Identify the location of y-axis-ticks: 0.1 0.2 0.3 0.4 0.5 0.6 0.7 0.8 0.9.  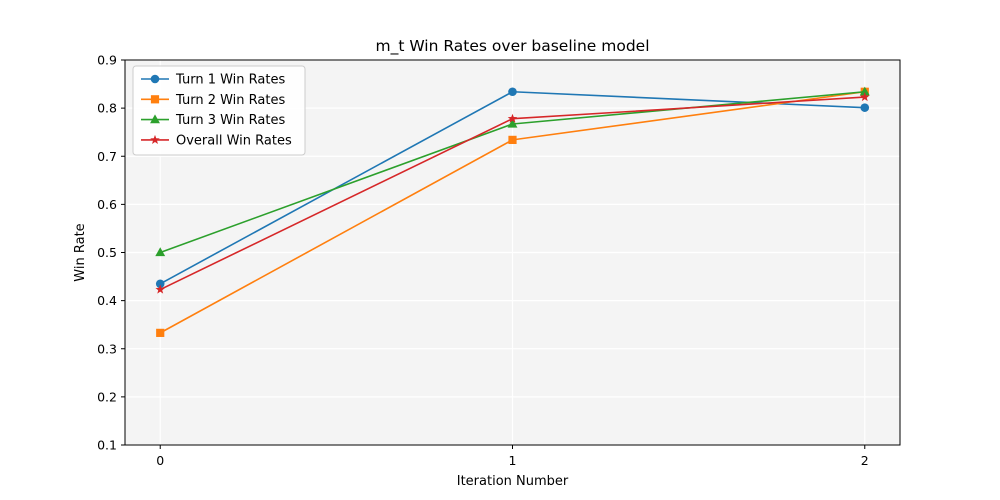
(111, 253).